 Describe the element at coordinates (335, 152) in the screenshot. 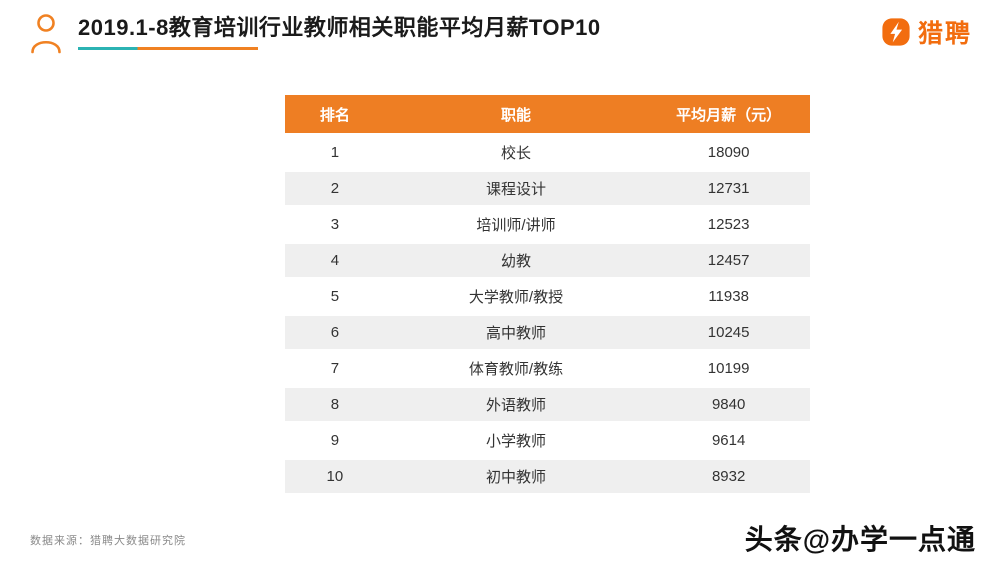

I see `rank-cell: 1` at that location.